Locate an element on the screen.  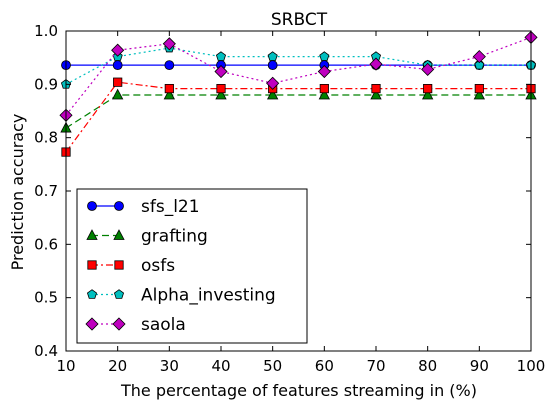
legend-entry: sfs_l21 is located at coordinates (143, 207).